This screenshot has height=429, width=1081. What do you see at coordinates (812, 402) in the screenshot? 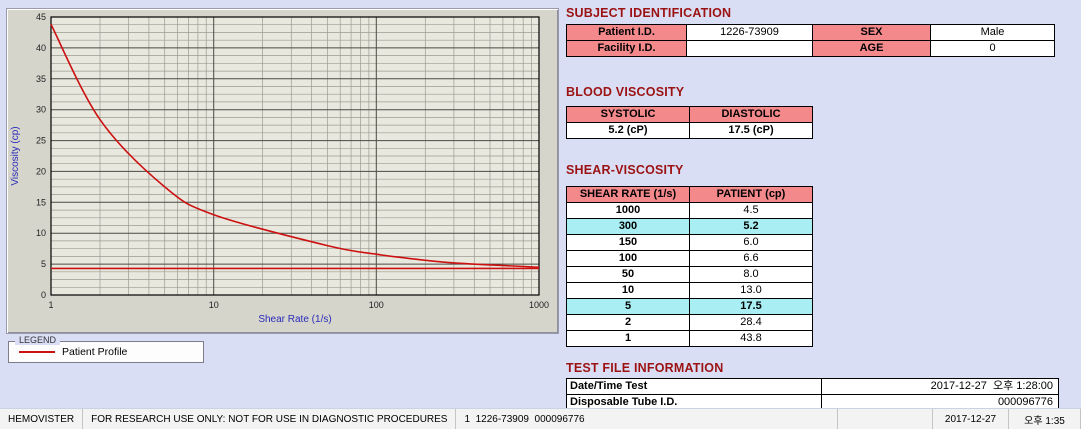
I see `test-file-row: Disposable Tube I.D. 000096776` at bounding box center [812, 402].